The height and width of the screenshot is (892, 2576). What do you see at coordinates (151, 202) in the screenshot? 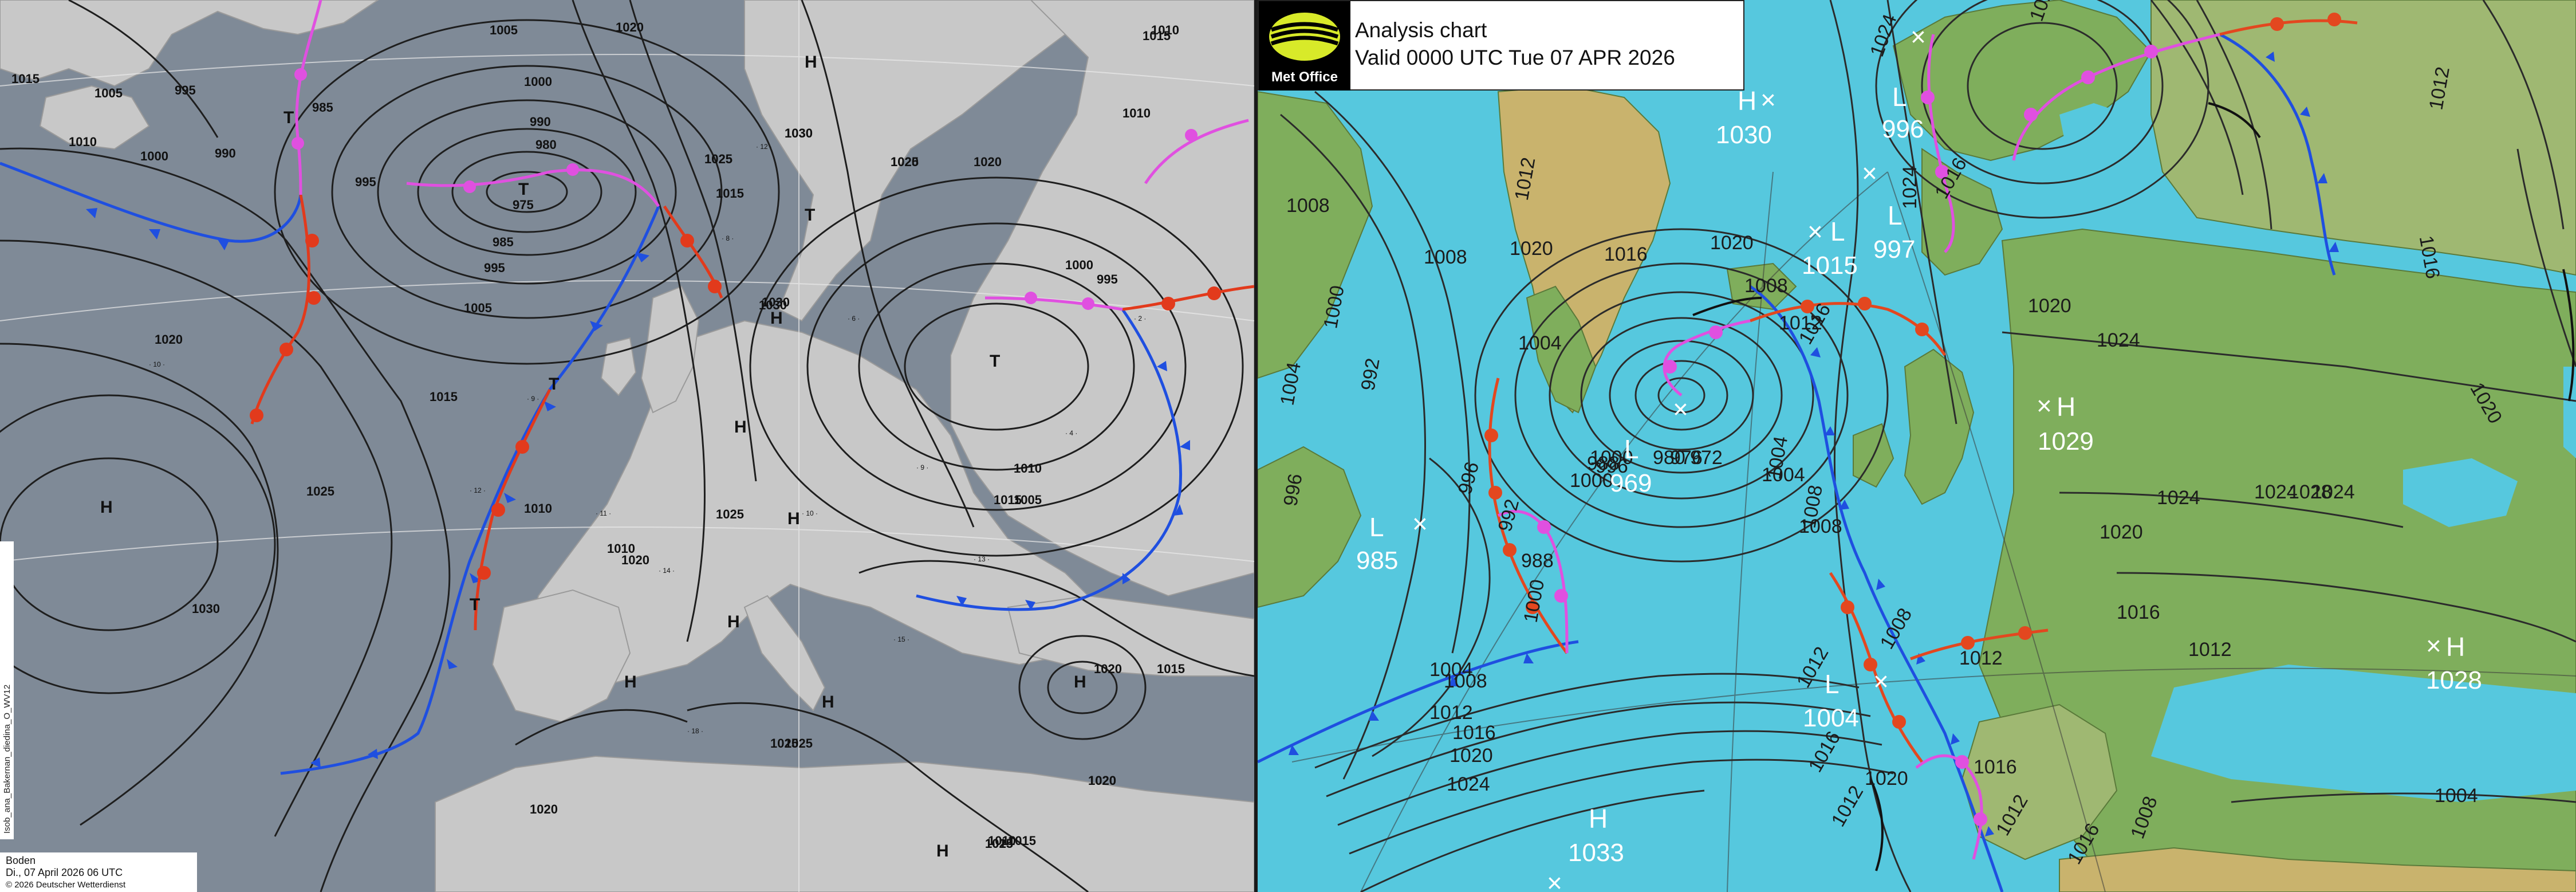
I see `dwd-cold-front-atlantic` at bounding box center [151, 202].